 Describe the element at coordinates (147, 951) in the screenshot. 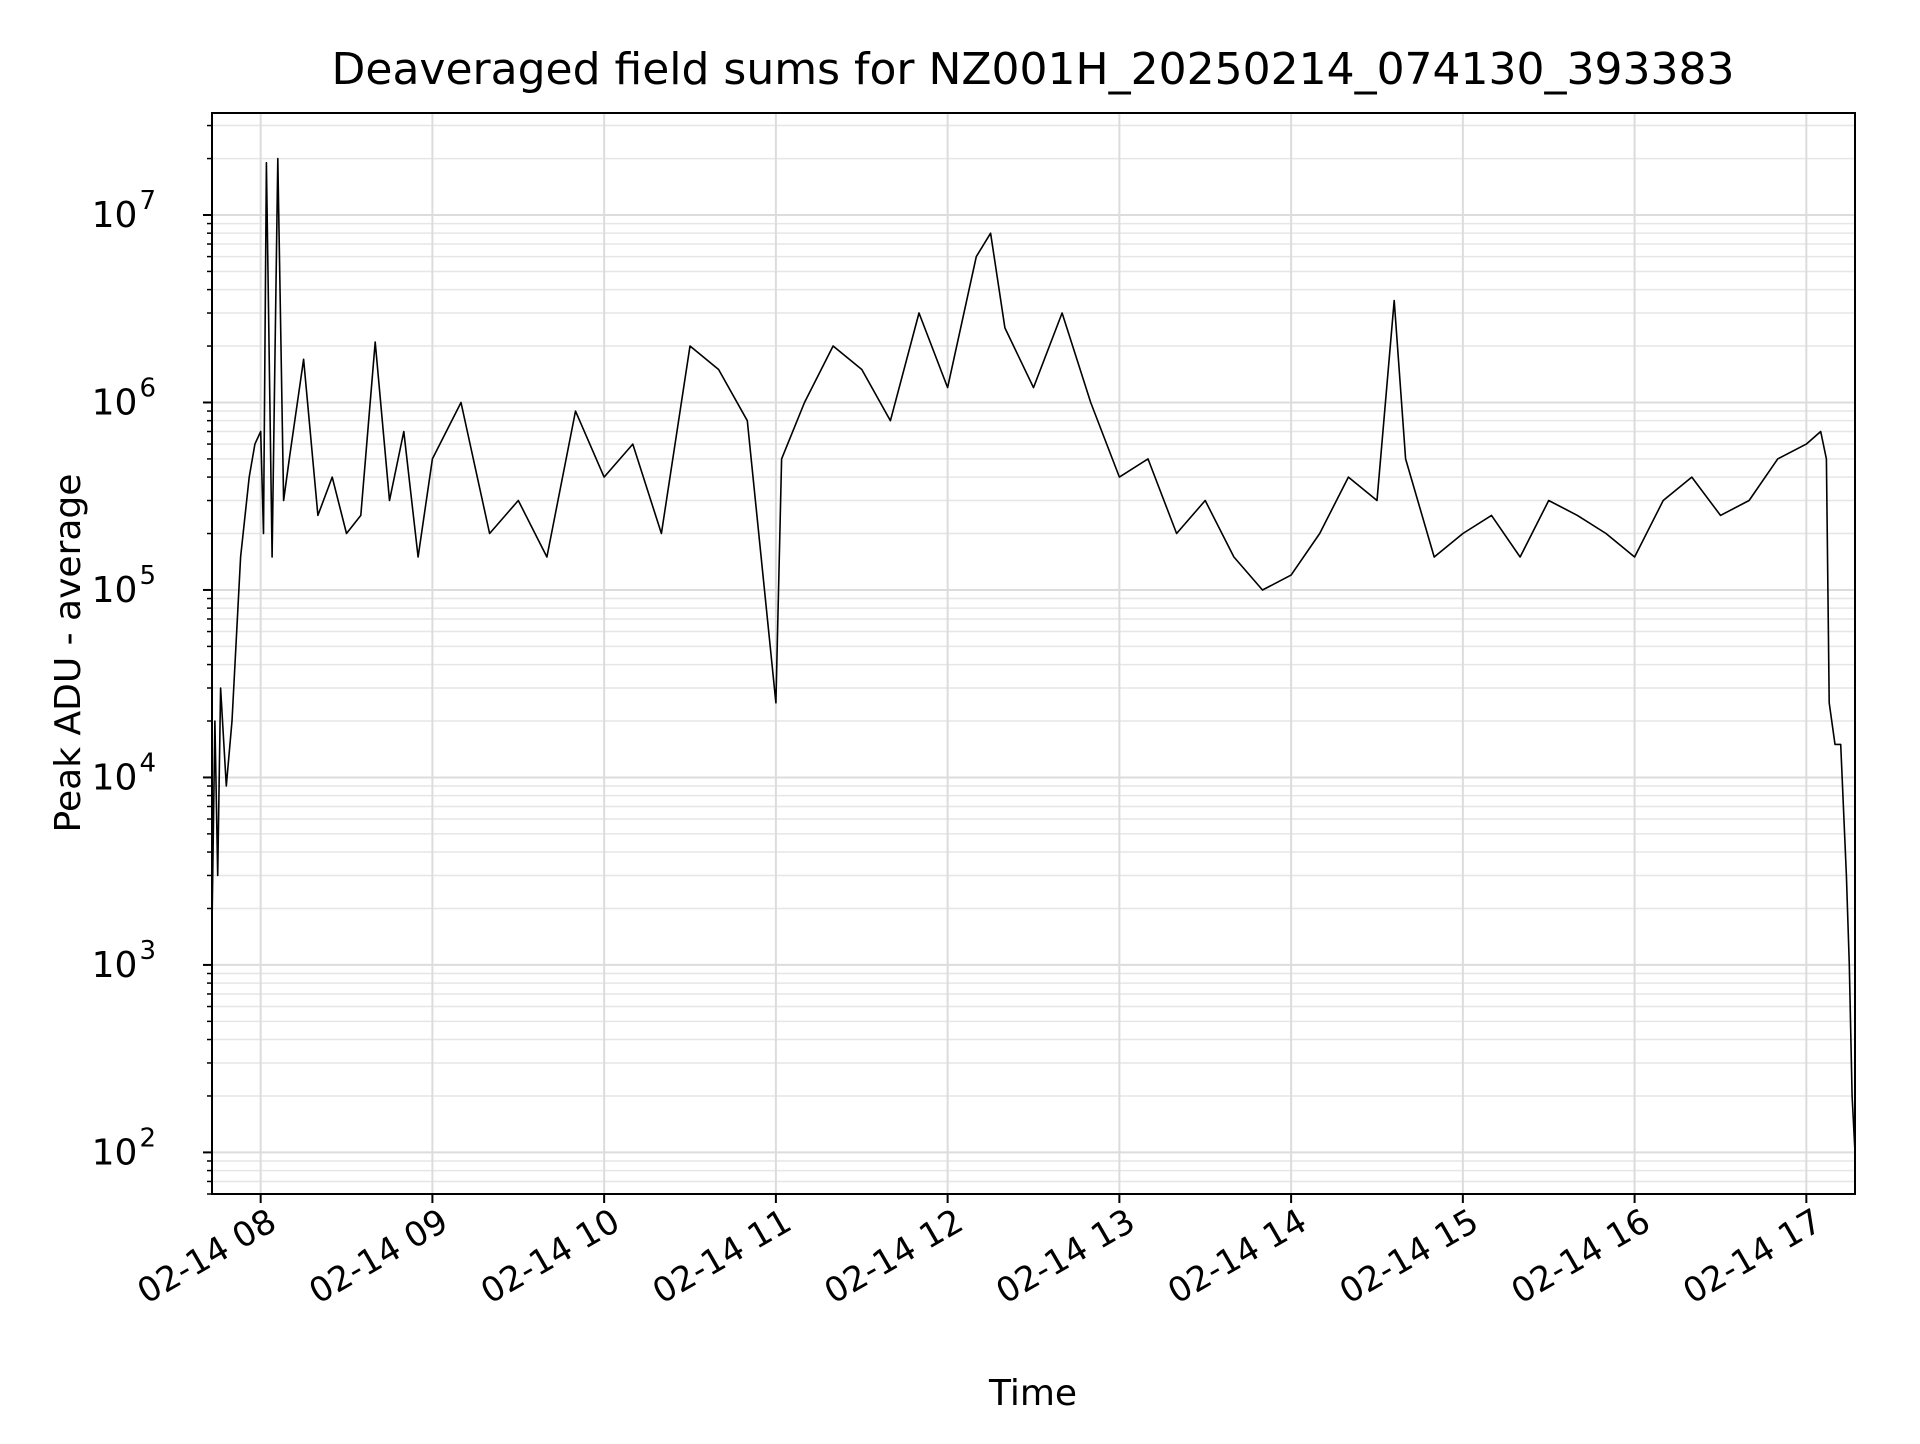

I see `y-tick-exponent: 3` at that location.